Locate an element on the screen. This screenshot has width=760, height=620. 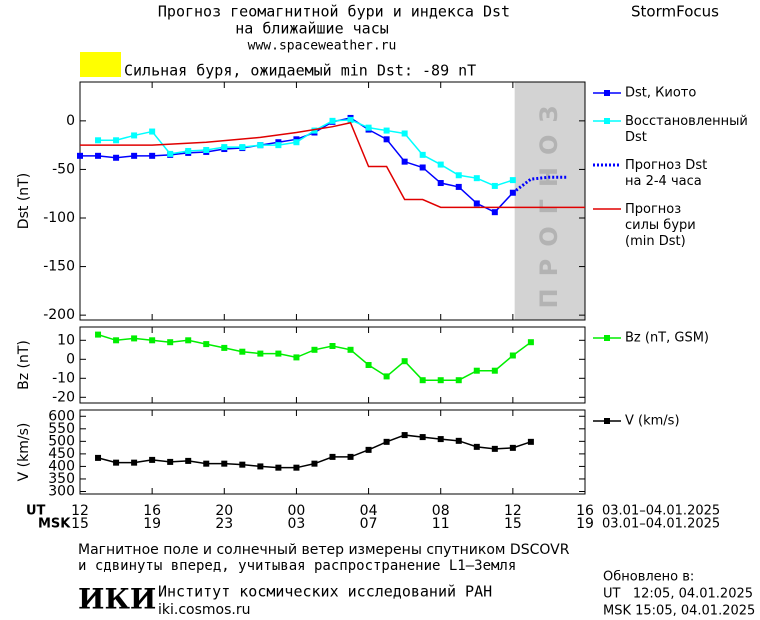
y-axis-label: V (km/s) is located at coordinates (24, 452).